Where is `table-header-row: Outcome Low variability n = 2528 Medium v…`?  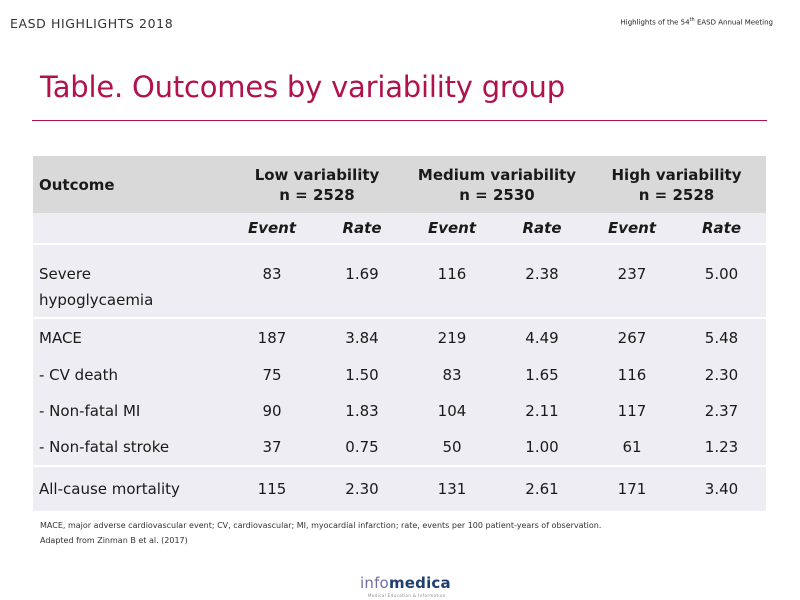
table-header-row: Outcome Low variability n = 2528 Medium v… is located at coordinates (400, 184).